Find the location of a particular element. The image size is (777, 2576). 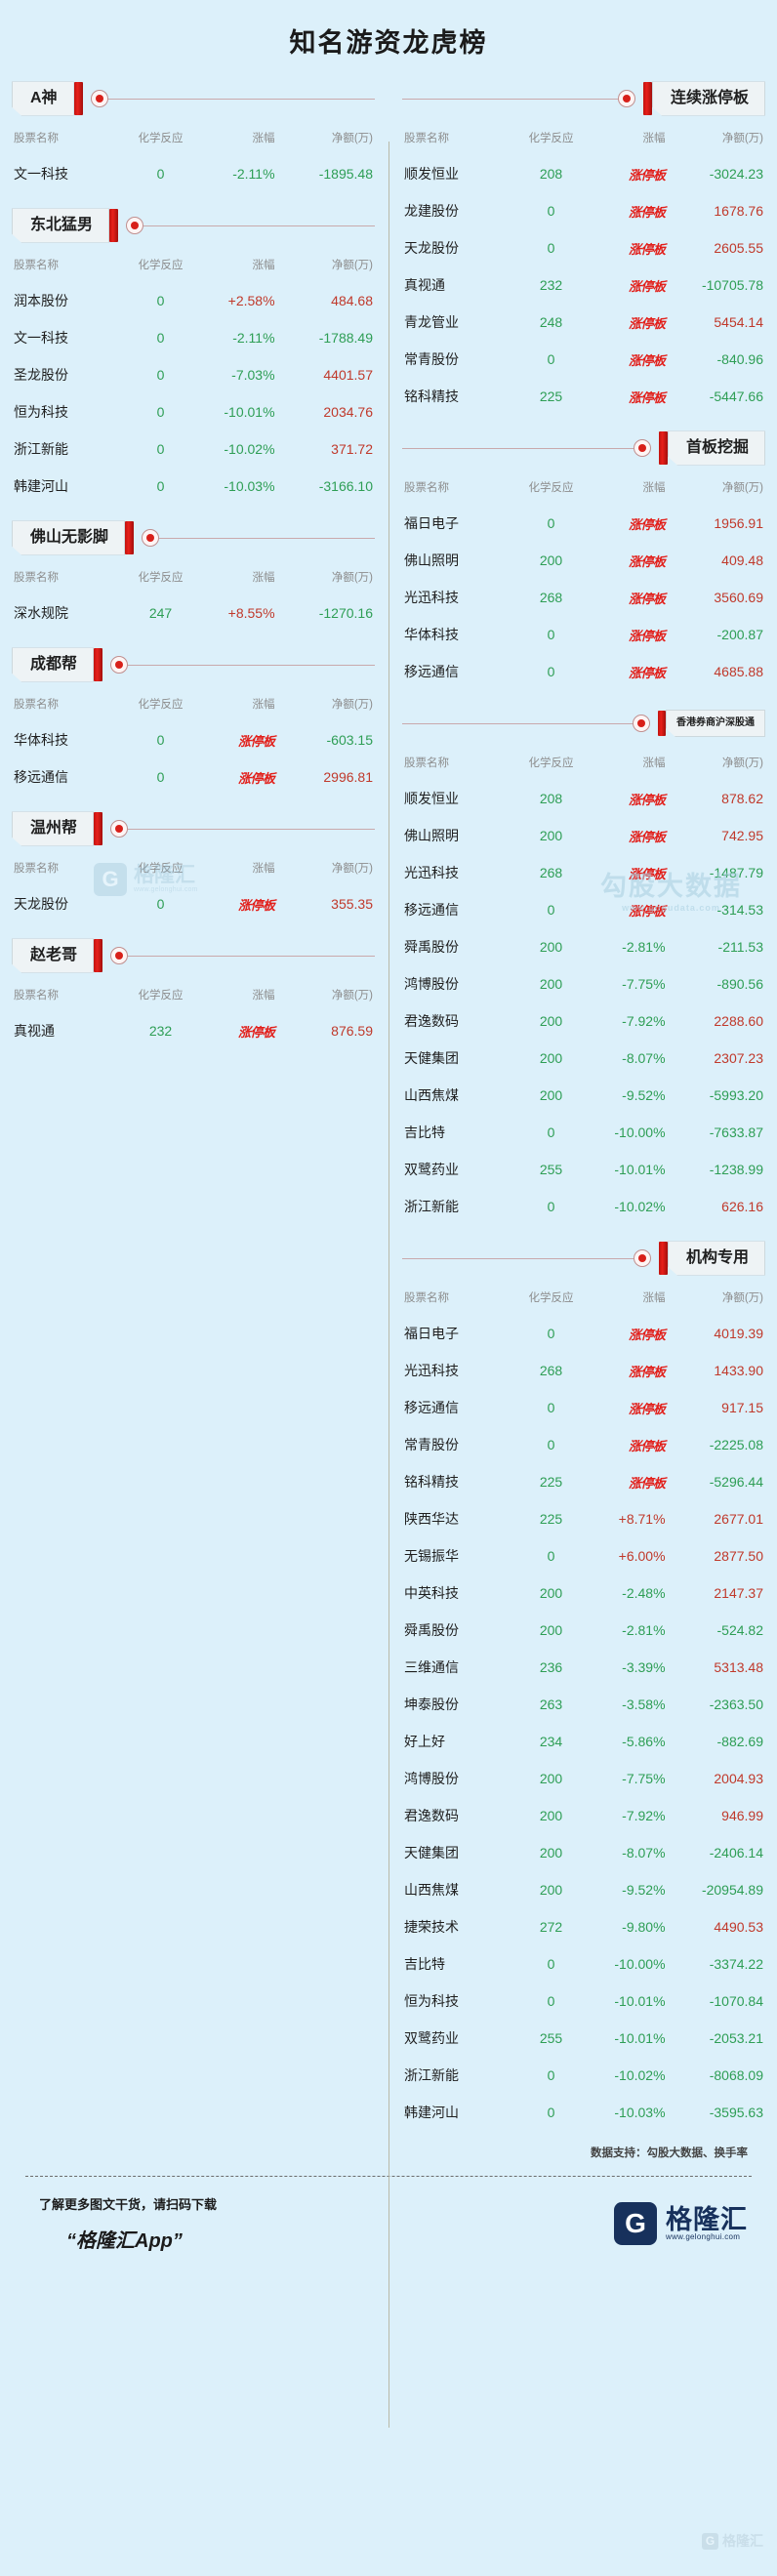

cell-stock-name: 天健集团 is located at coordinates (432, 1058).